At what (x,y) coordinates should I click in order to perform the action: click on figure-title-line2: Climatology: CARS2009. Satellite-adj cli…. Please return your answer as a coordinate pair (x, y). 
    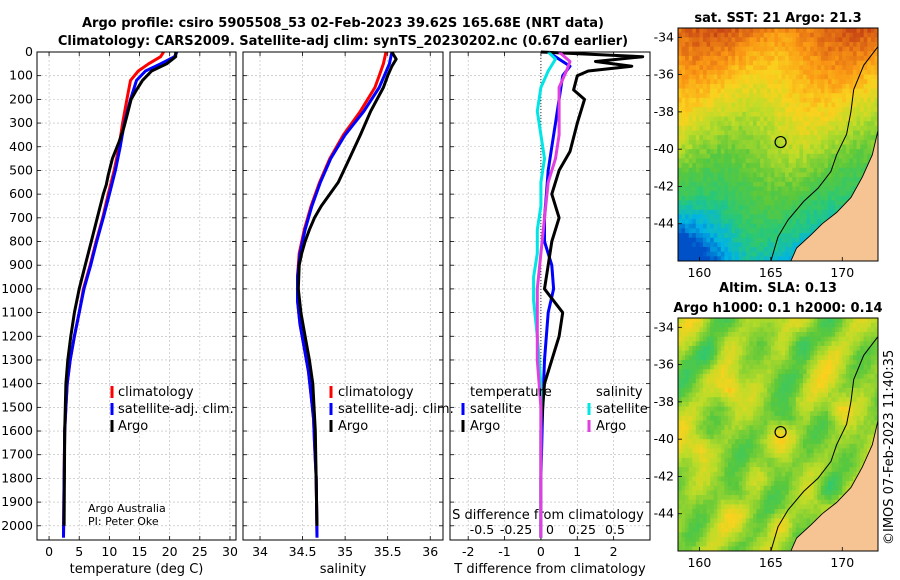
    Looking at the image, I should click on (343, 41).